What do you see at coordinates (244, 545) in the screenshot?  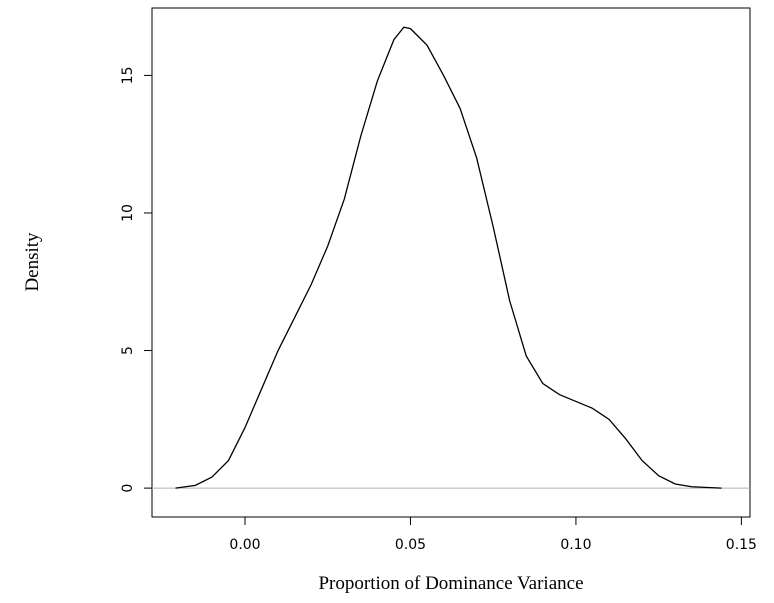 I see `x-tick-label: 0.00` at bounding box center [244, 545].